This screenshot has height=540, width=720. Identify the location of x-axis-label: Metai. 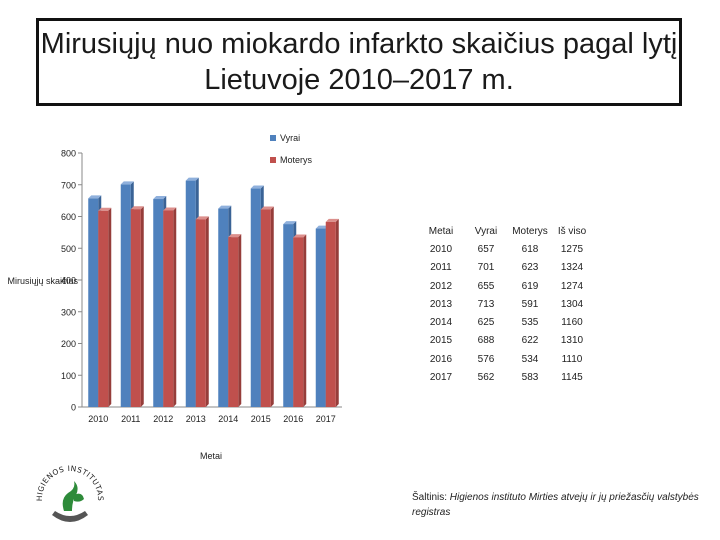
(211, 456).